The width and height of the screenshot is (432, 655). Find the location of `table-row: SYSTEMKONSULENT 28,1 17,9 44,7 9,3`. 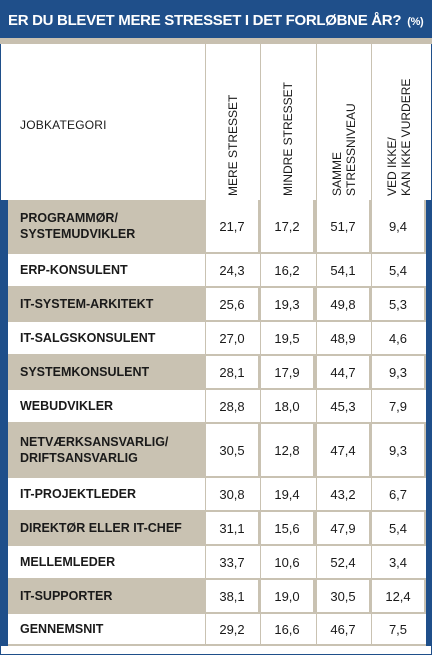

table-row: SYSTEMKONSULENT 28,1 17,9 44,7 9,3 is located at coordinates (217, 373).